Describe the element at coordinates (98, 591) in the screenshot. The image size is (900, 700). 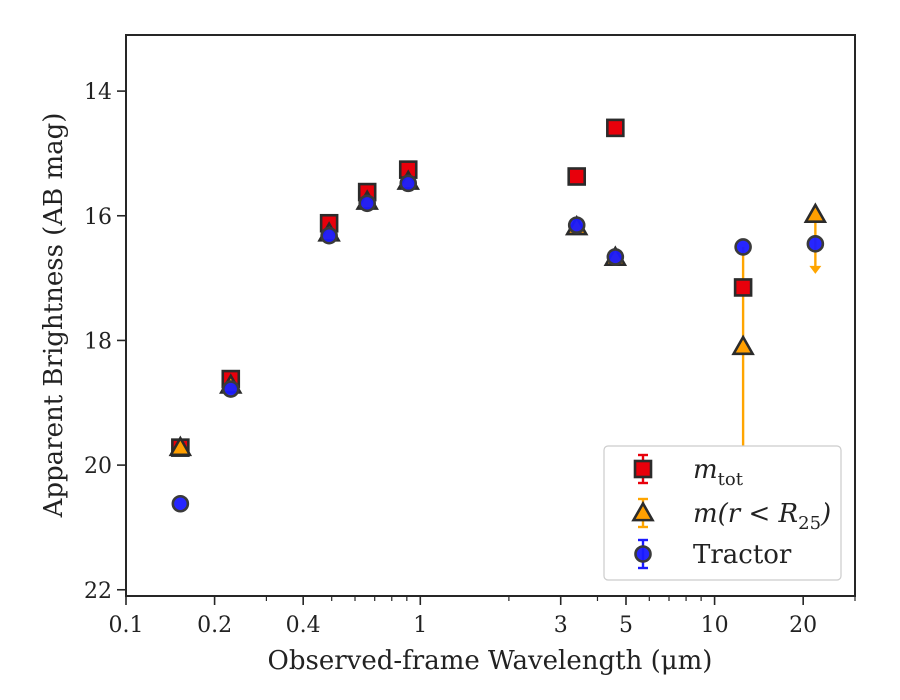
I see `y-tick-label: 22` at that location.